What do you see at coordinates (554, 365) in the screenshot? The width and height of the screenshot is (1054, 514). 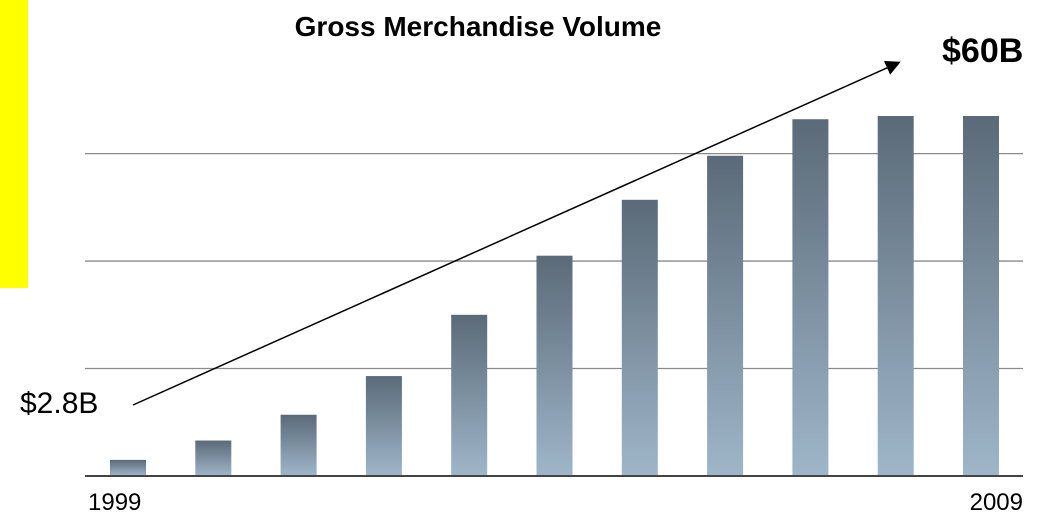 I see `bar-2004` at bounding box center [554, 365].